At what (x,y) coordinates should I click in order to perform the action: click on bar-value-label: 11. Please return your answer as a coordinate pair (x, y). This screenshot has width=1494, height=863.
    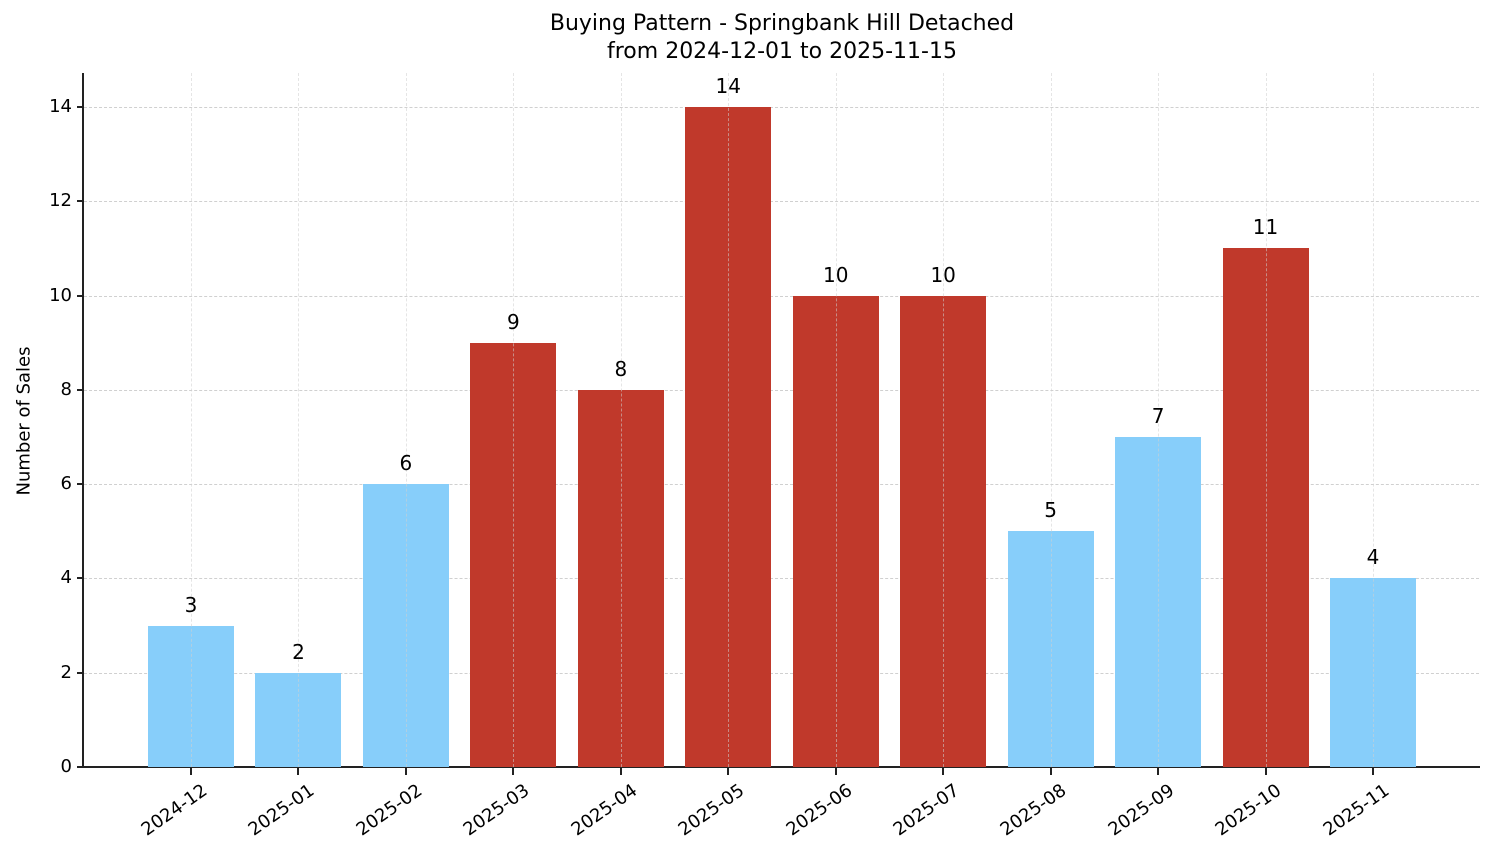
    Looking at the image, I should click on (1265, 227).